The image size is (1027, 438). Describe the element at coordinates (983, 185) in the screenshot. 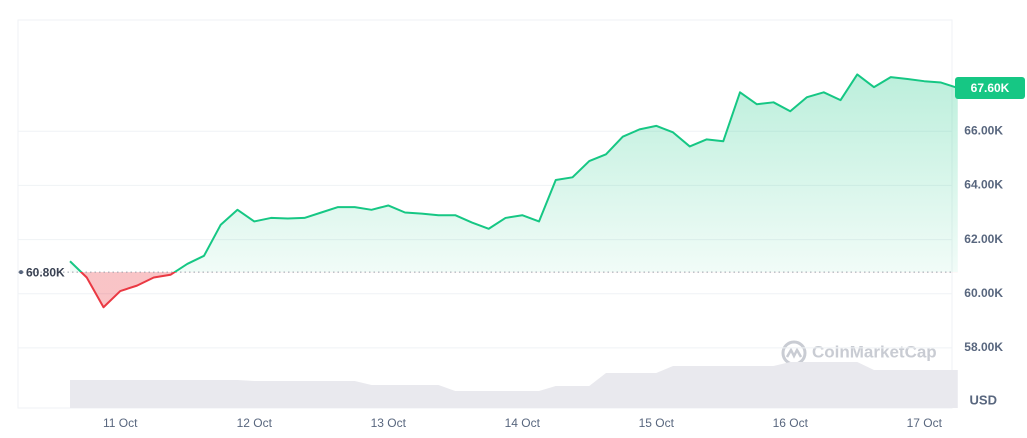

I see `y-tick-label: 64.00K` at that location.